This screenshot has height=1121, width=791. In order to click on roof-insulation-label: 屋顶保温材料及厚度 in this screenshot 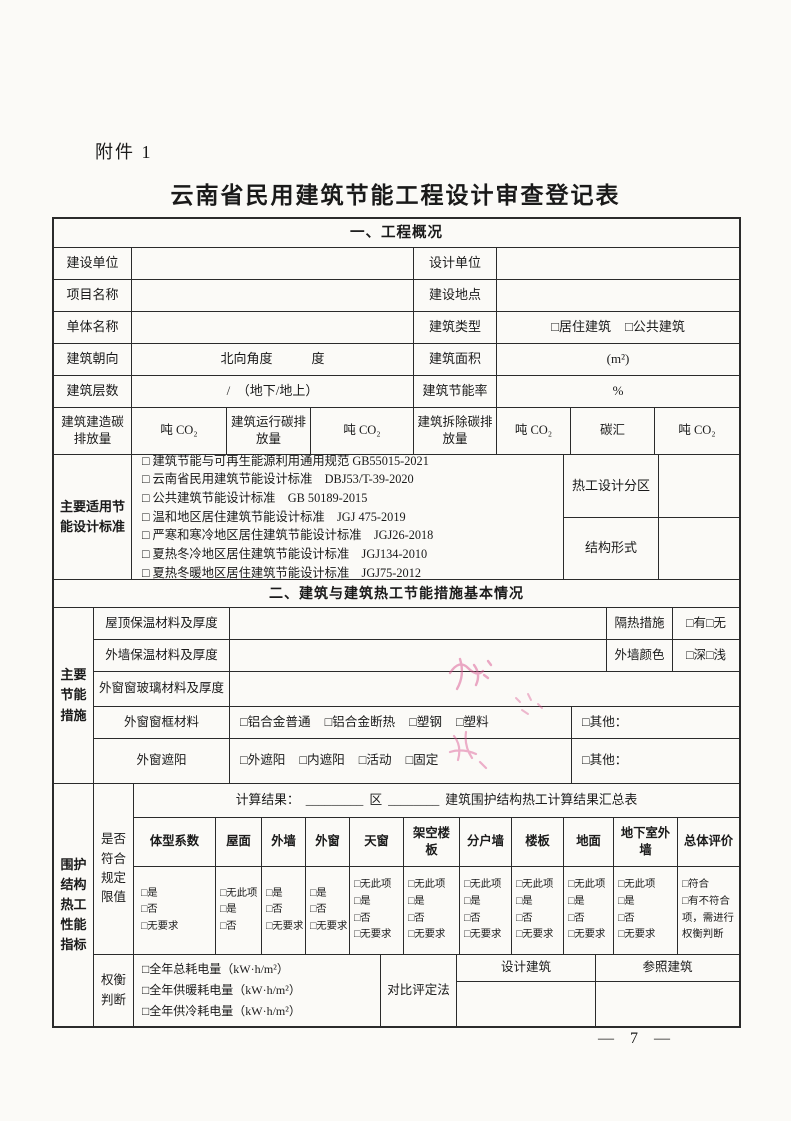, I will do `click(162, 623)`.